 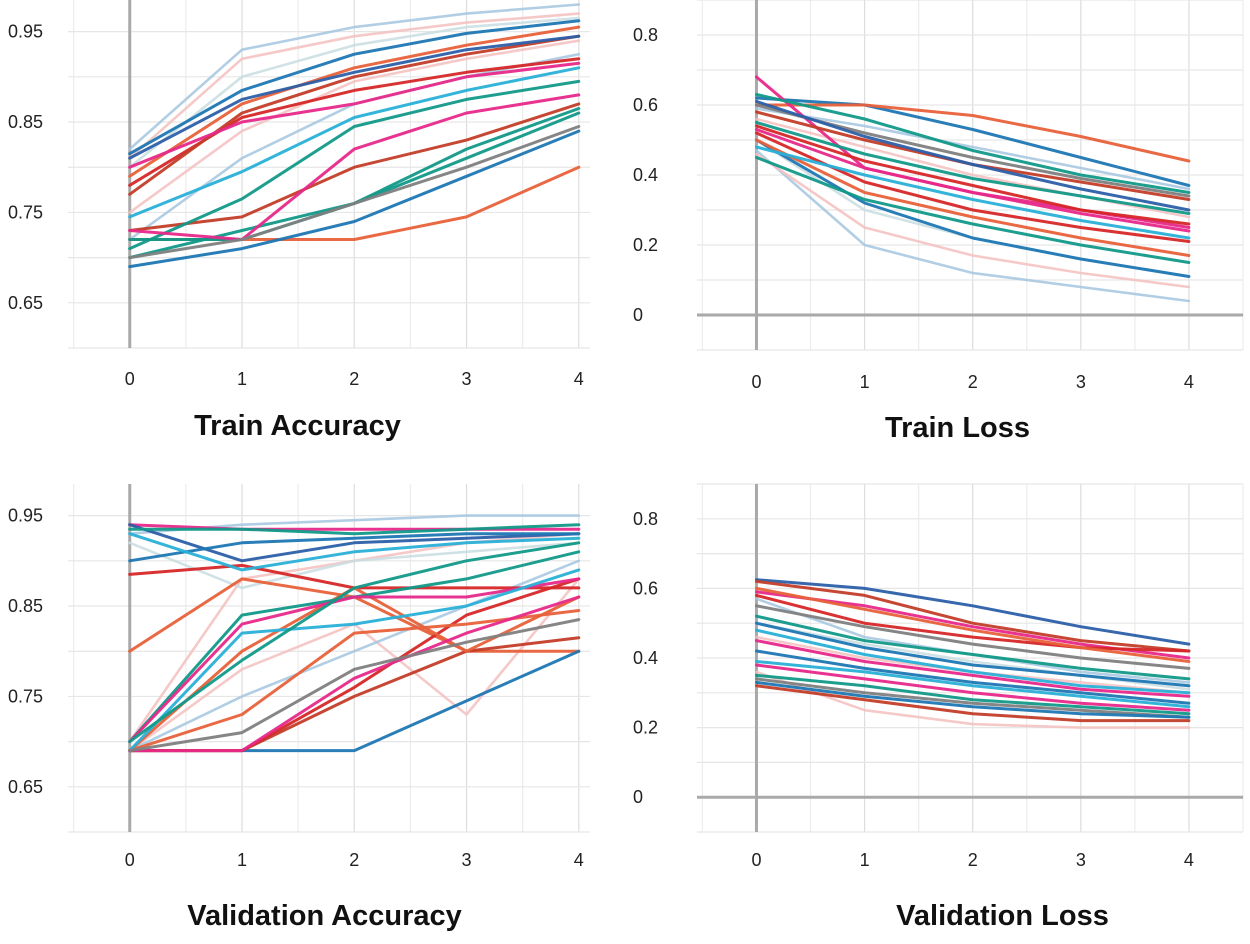 What do you see at coordinates (297, 426) in the screenshot?
I see `train-accuracy-title: Train Accuracy` at bounding box center [297, 426].